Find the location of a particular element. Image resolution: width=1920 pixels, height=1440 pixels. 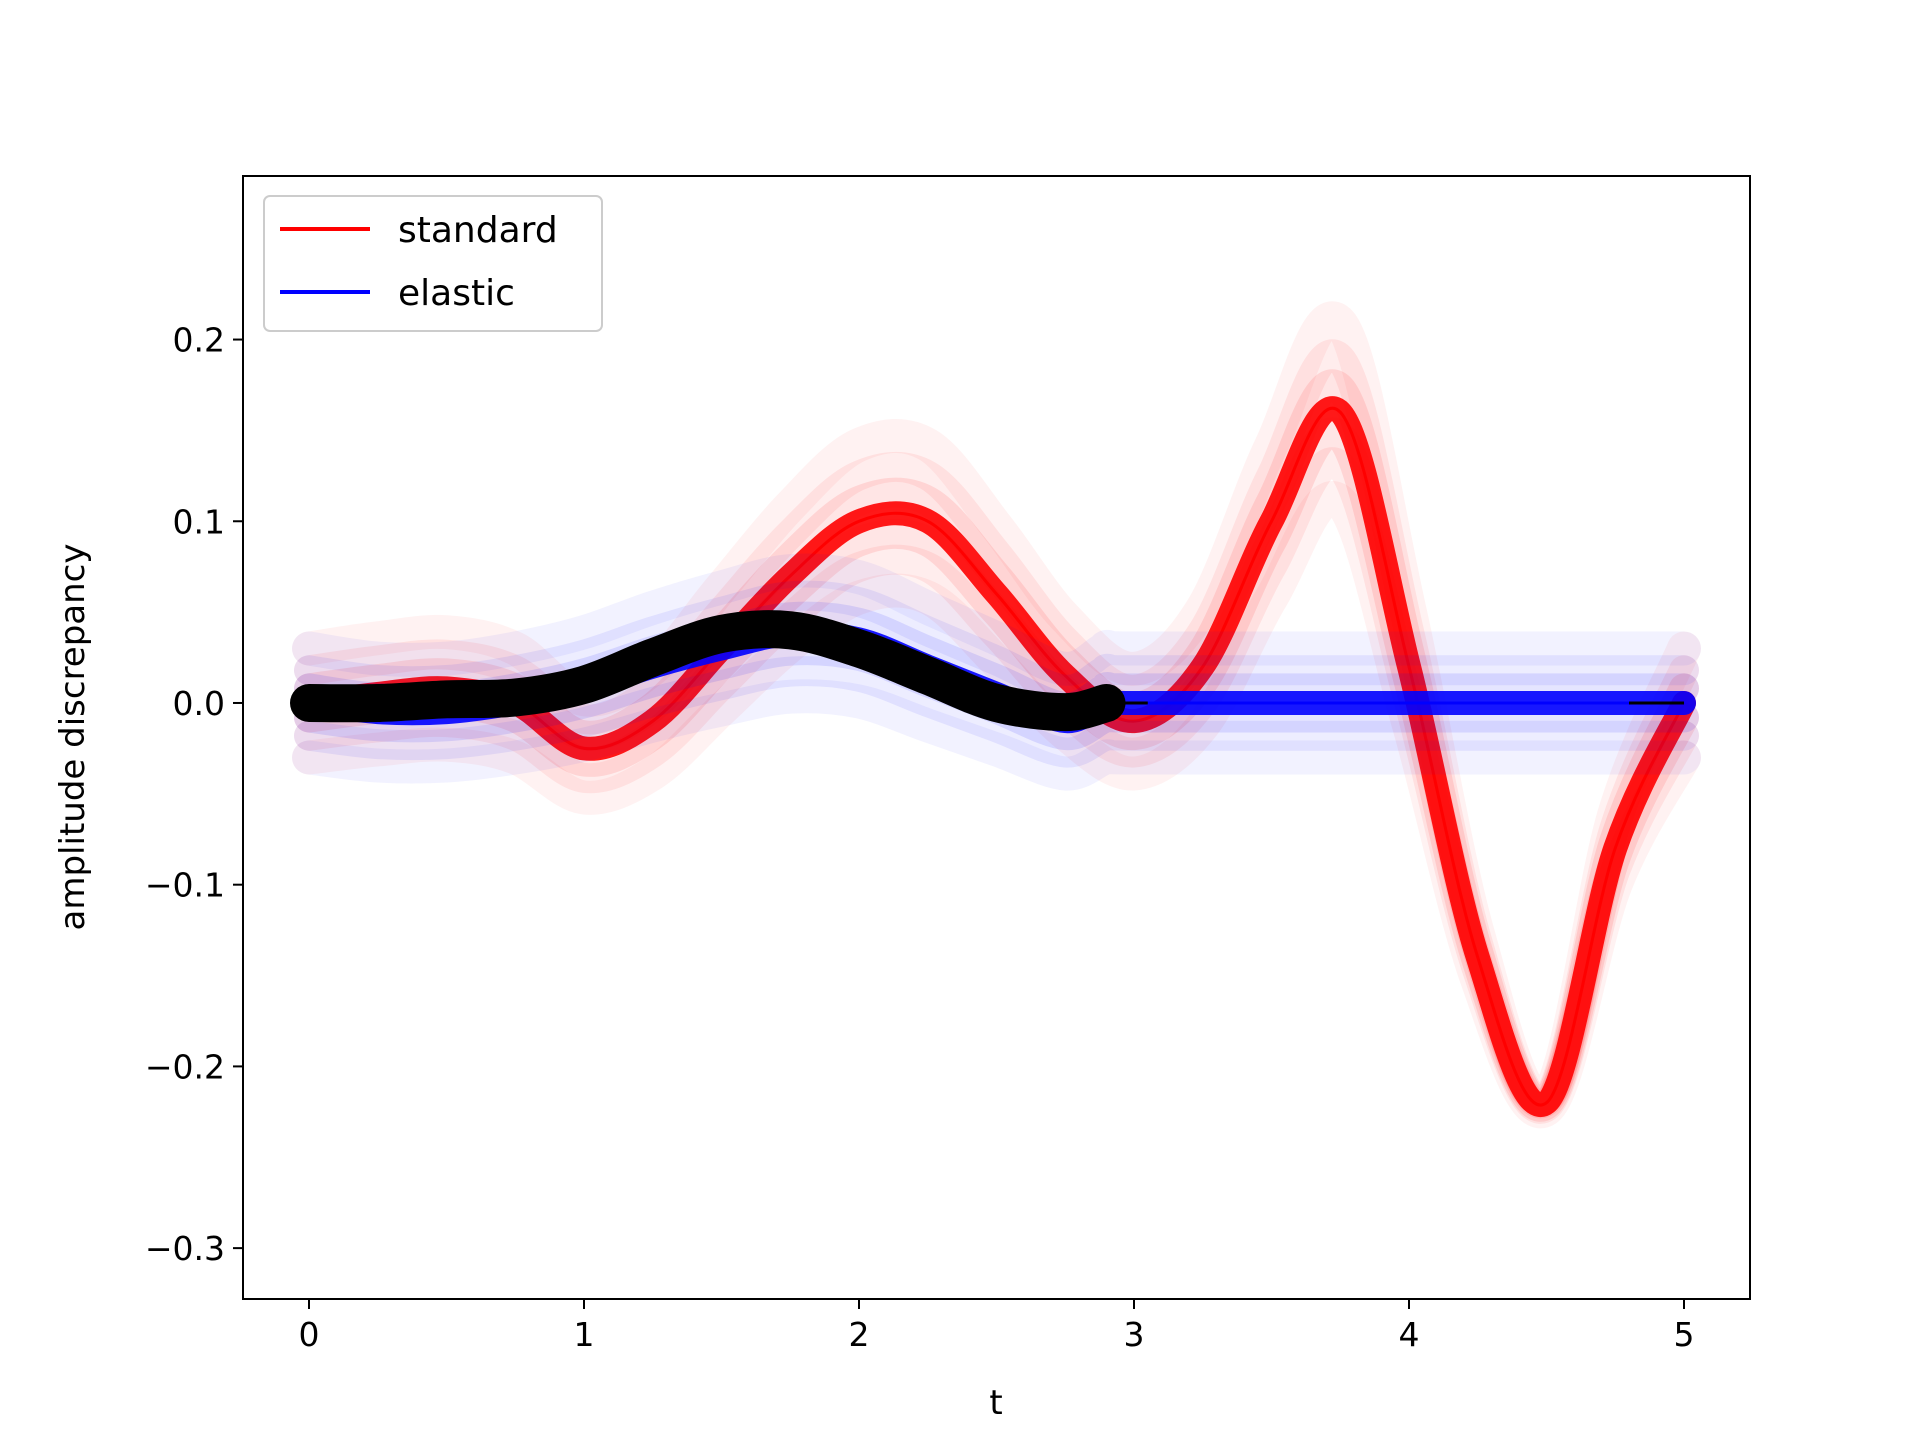

x-tick-label-2: 2 is located at coordinates (859, 1334).